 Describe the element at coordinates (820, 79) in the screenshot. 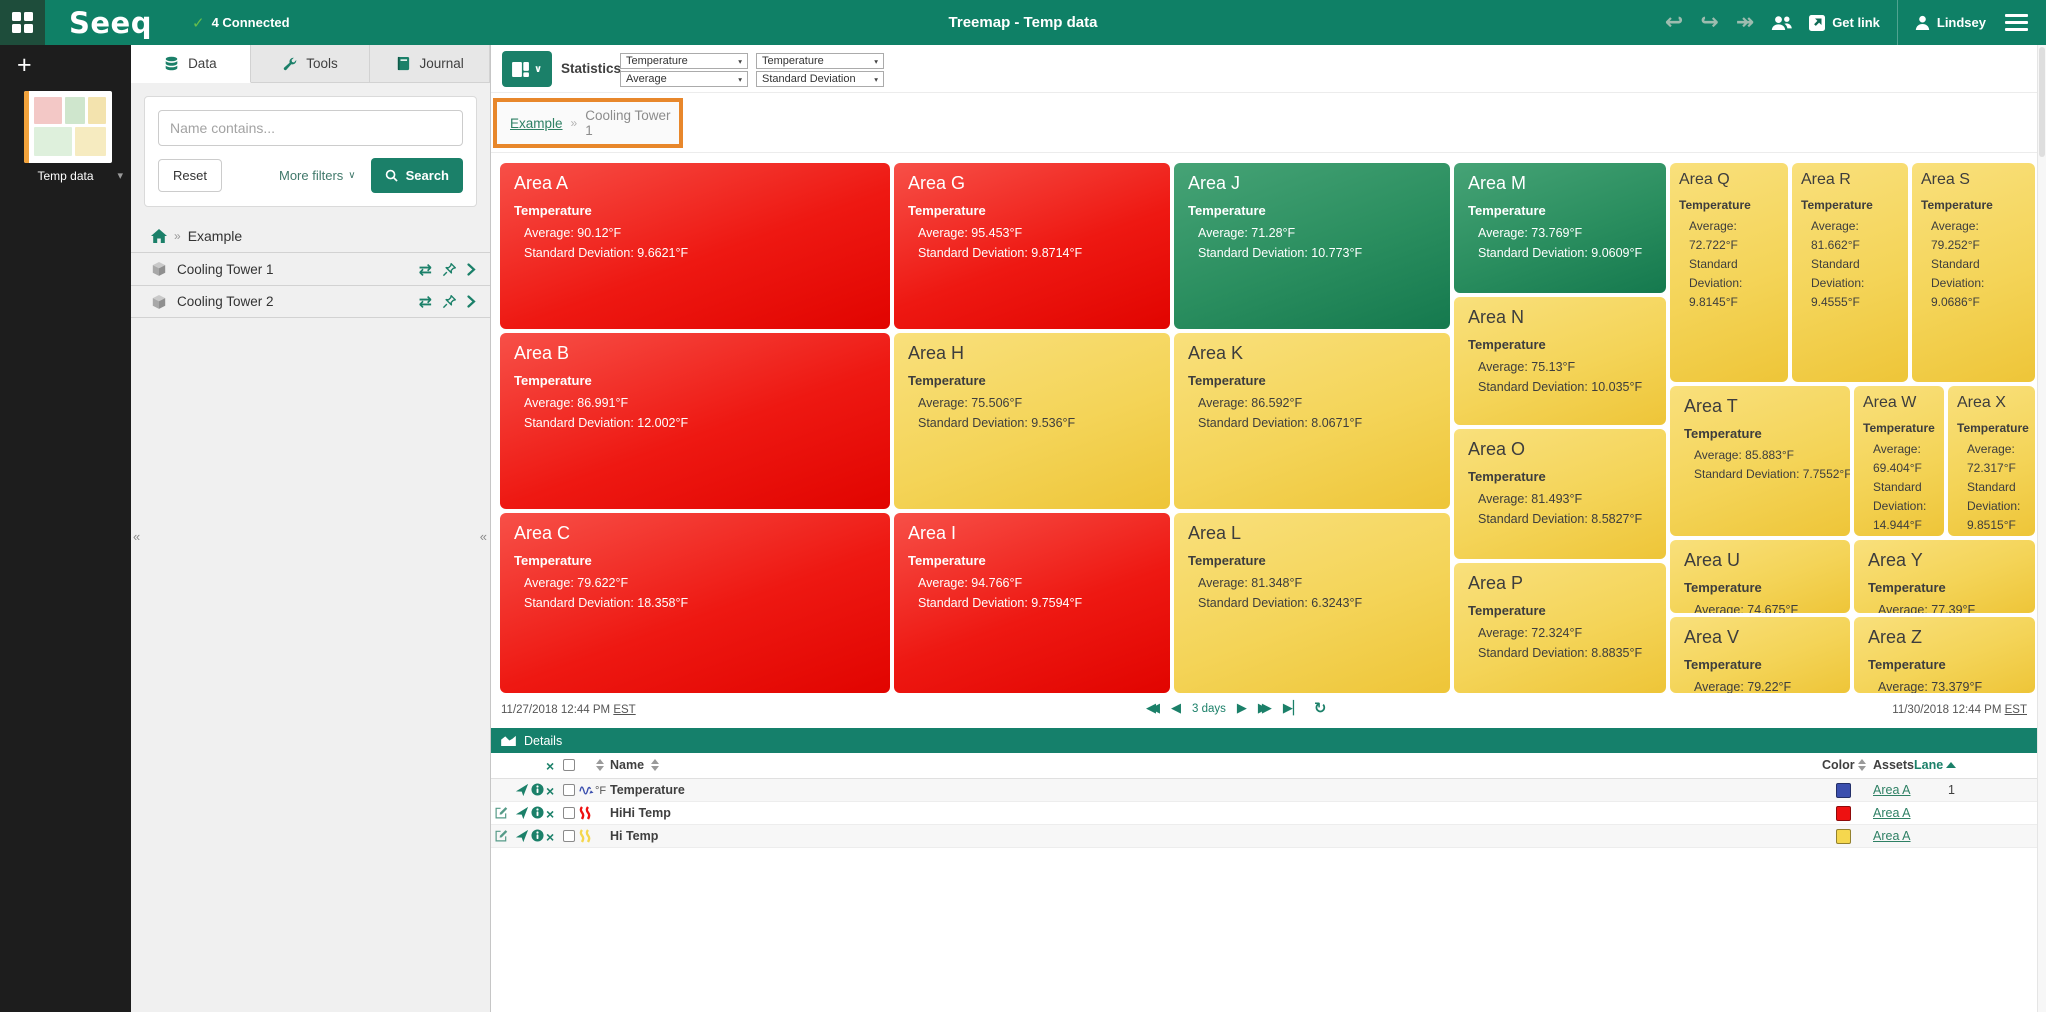

I see `statistic-select-2: Standard Deviation ▾` at that location.